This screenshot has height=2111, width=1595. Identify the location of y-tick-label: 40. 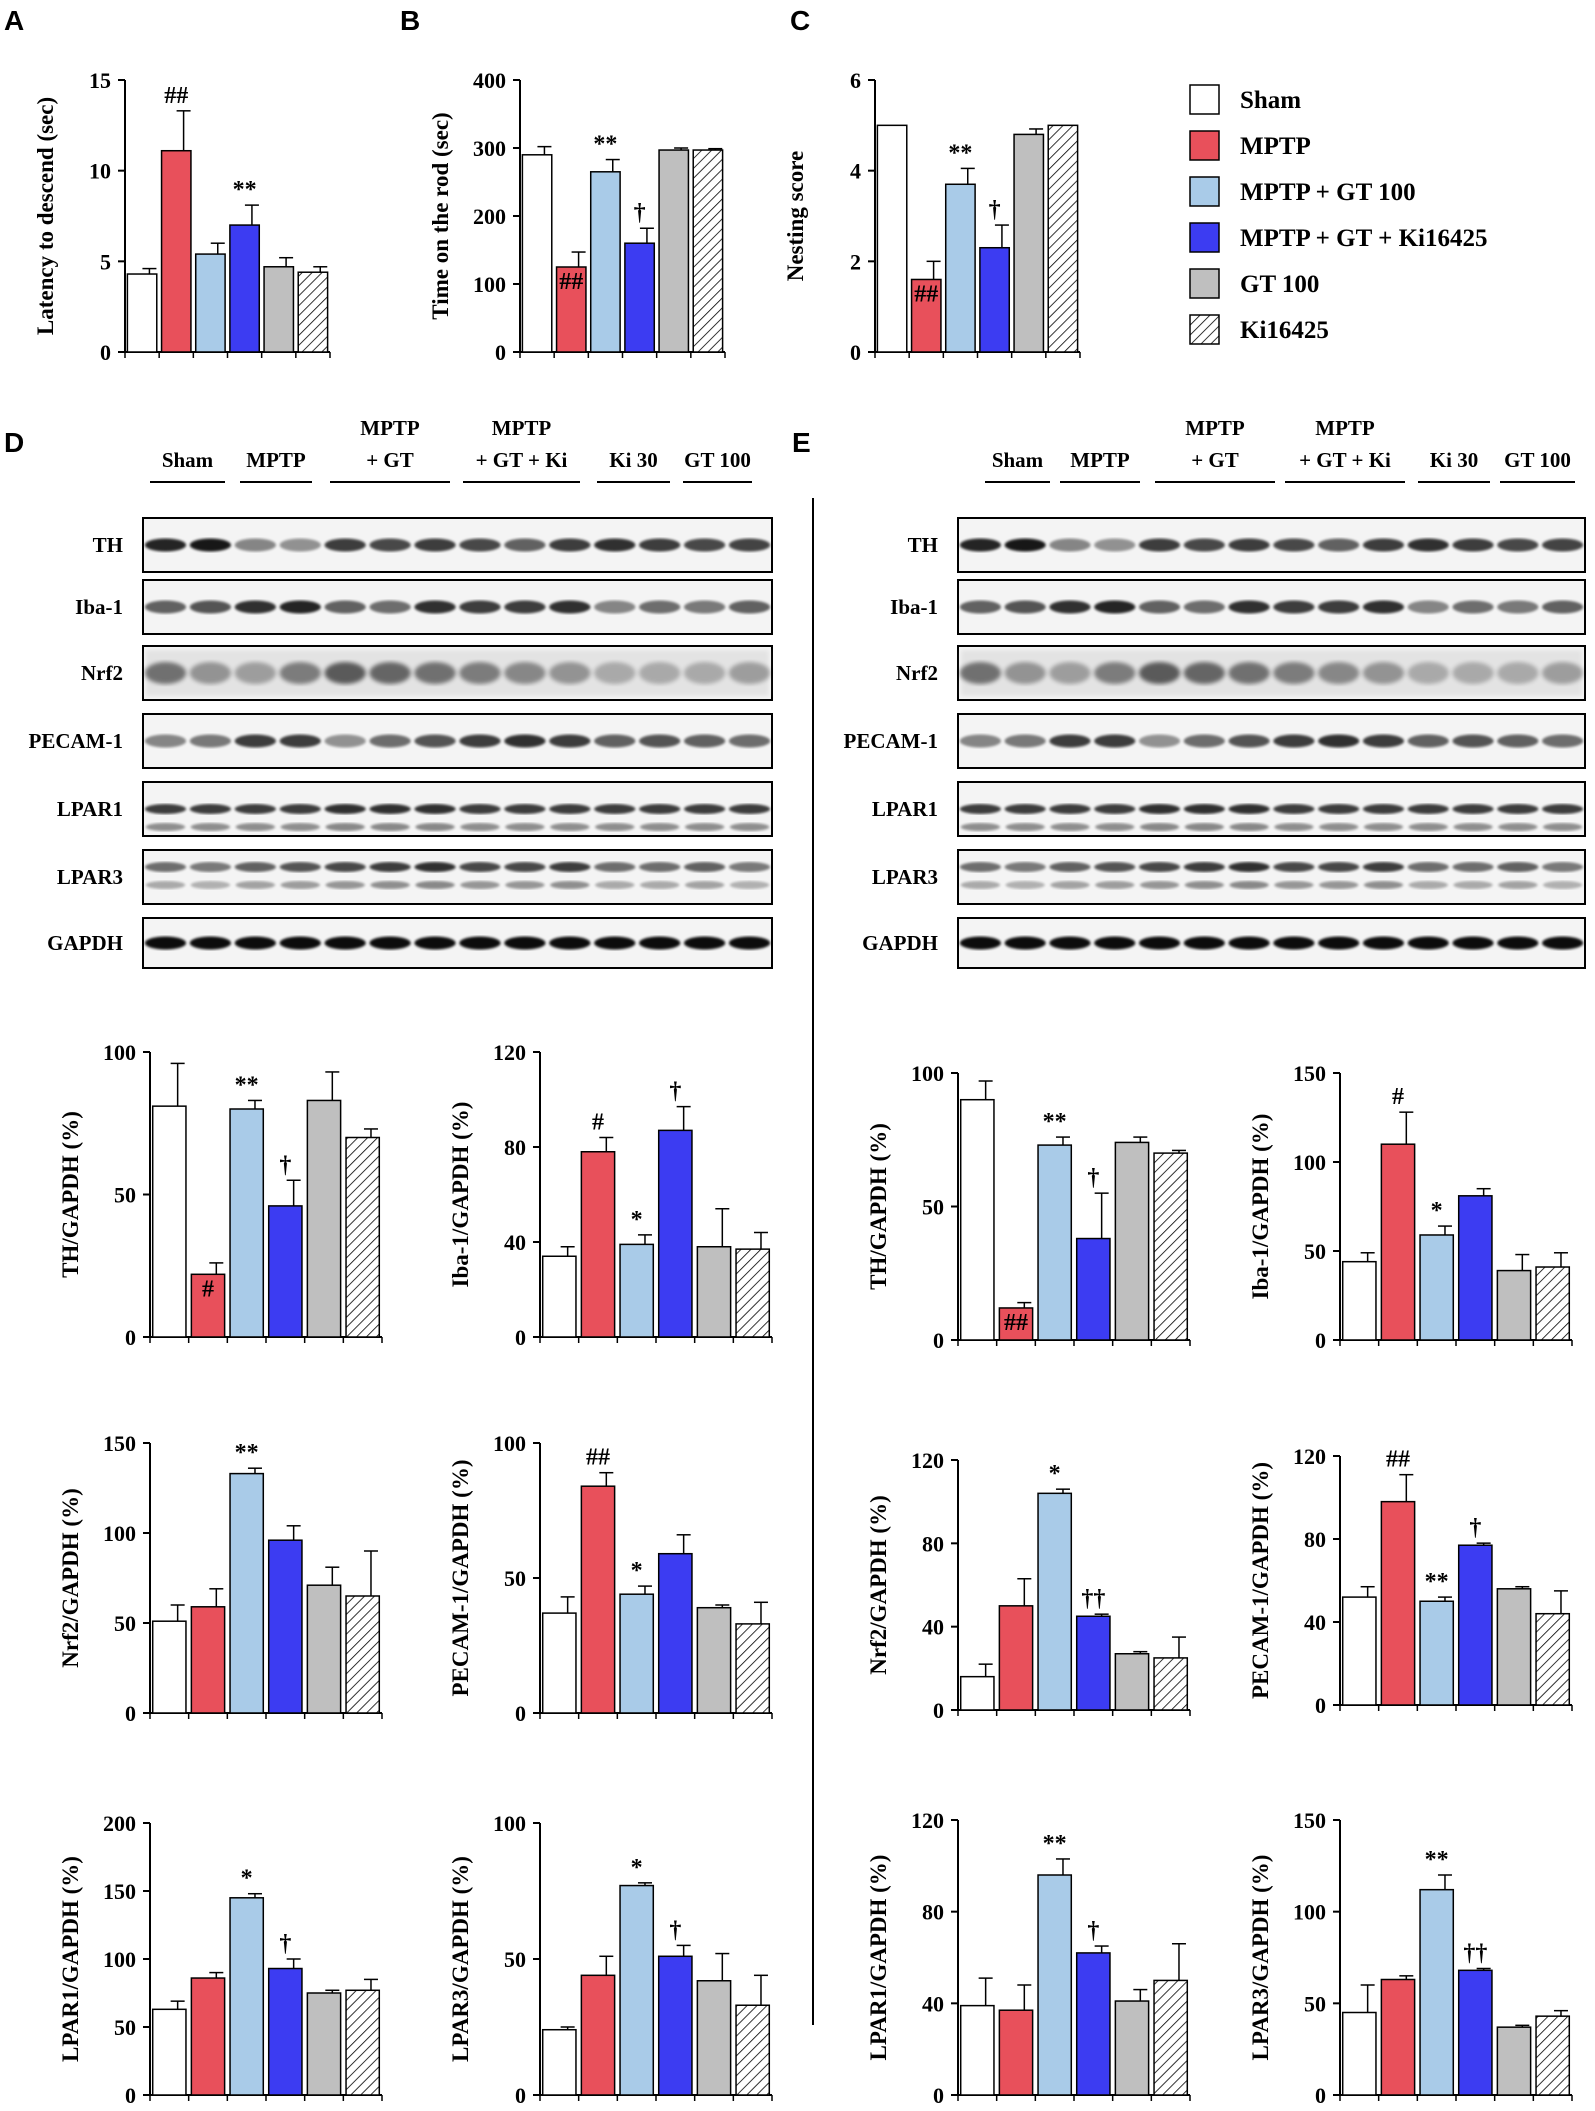
(933, 2003).